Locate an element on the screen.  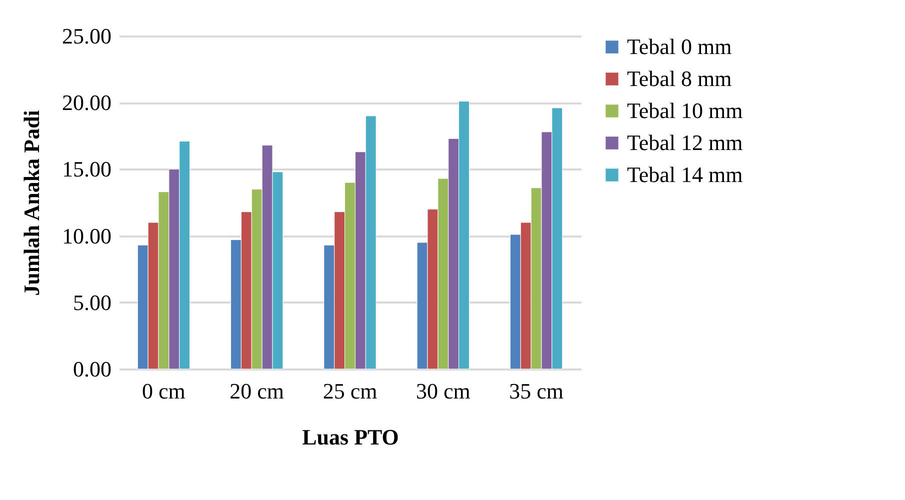
x-tick-label: 0 cm is located at coordinates (164, 391).